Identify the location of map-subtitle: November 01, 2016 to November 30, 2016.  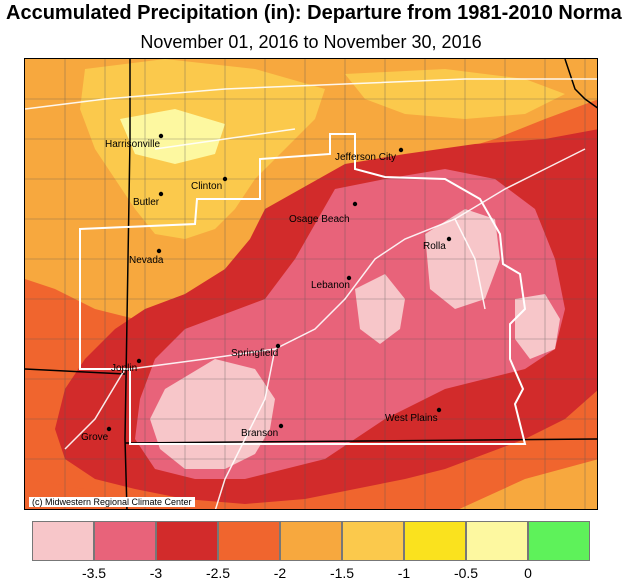
(311, 42).